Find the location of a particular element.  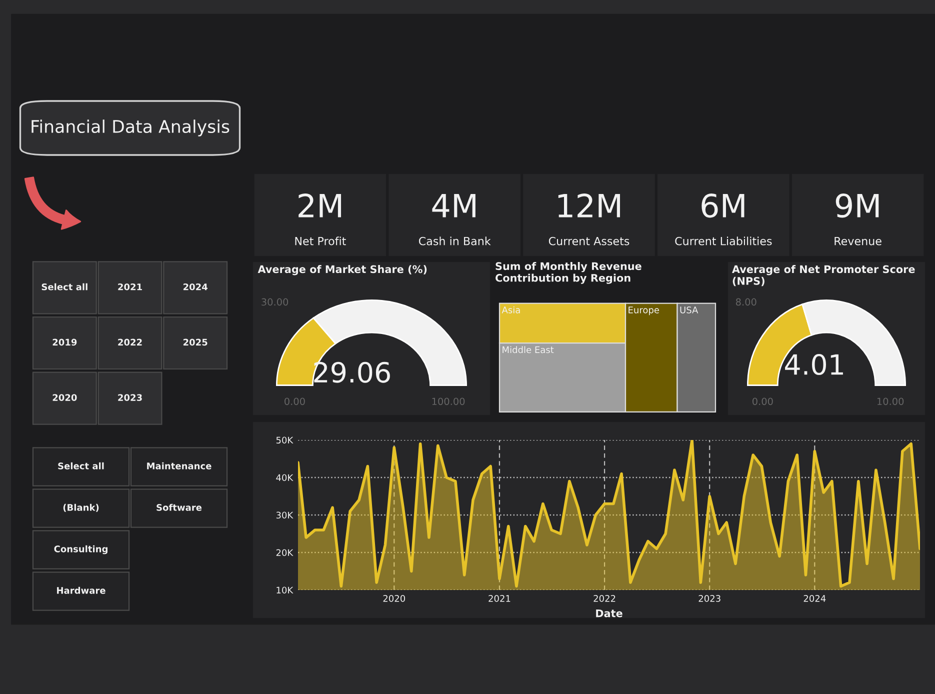

data-label: 29.06 is located at coordinates (352, 372).